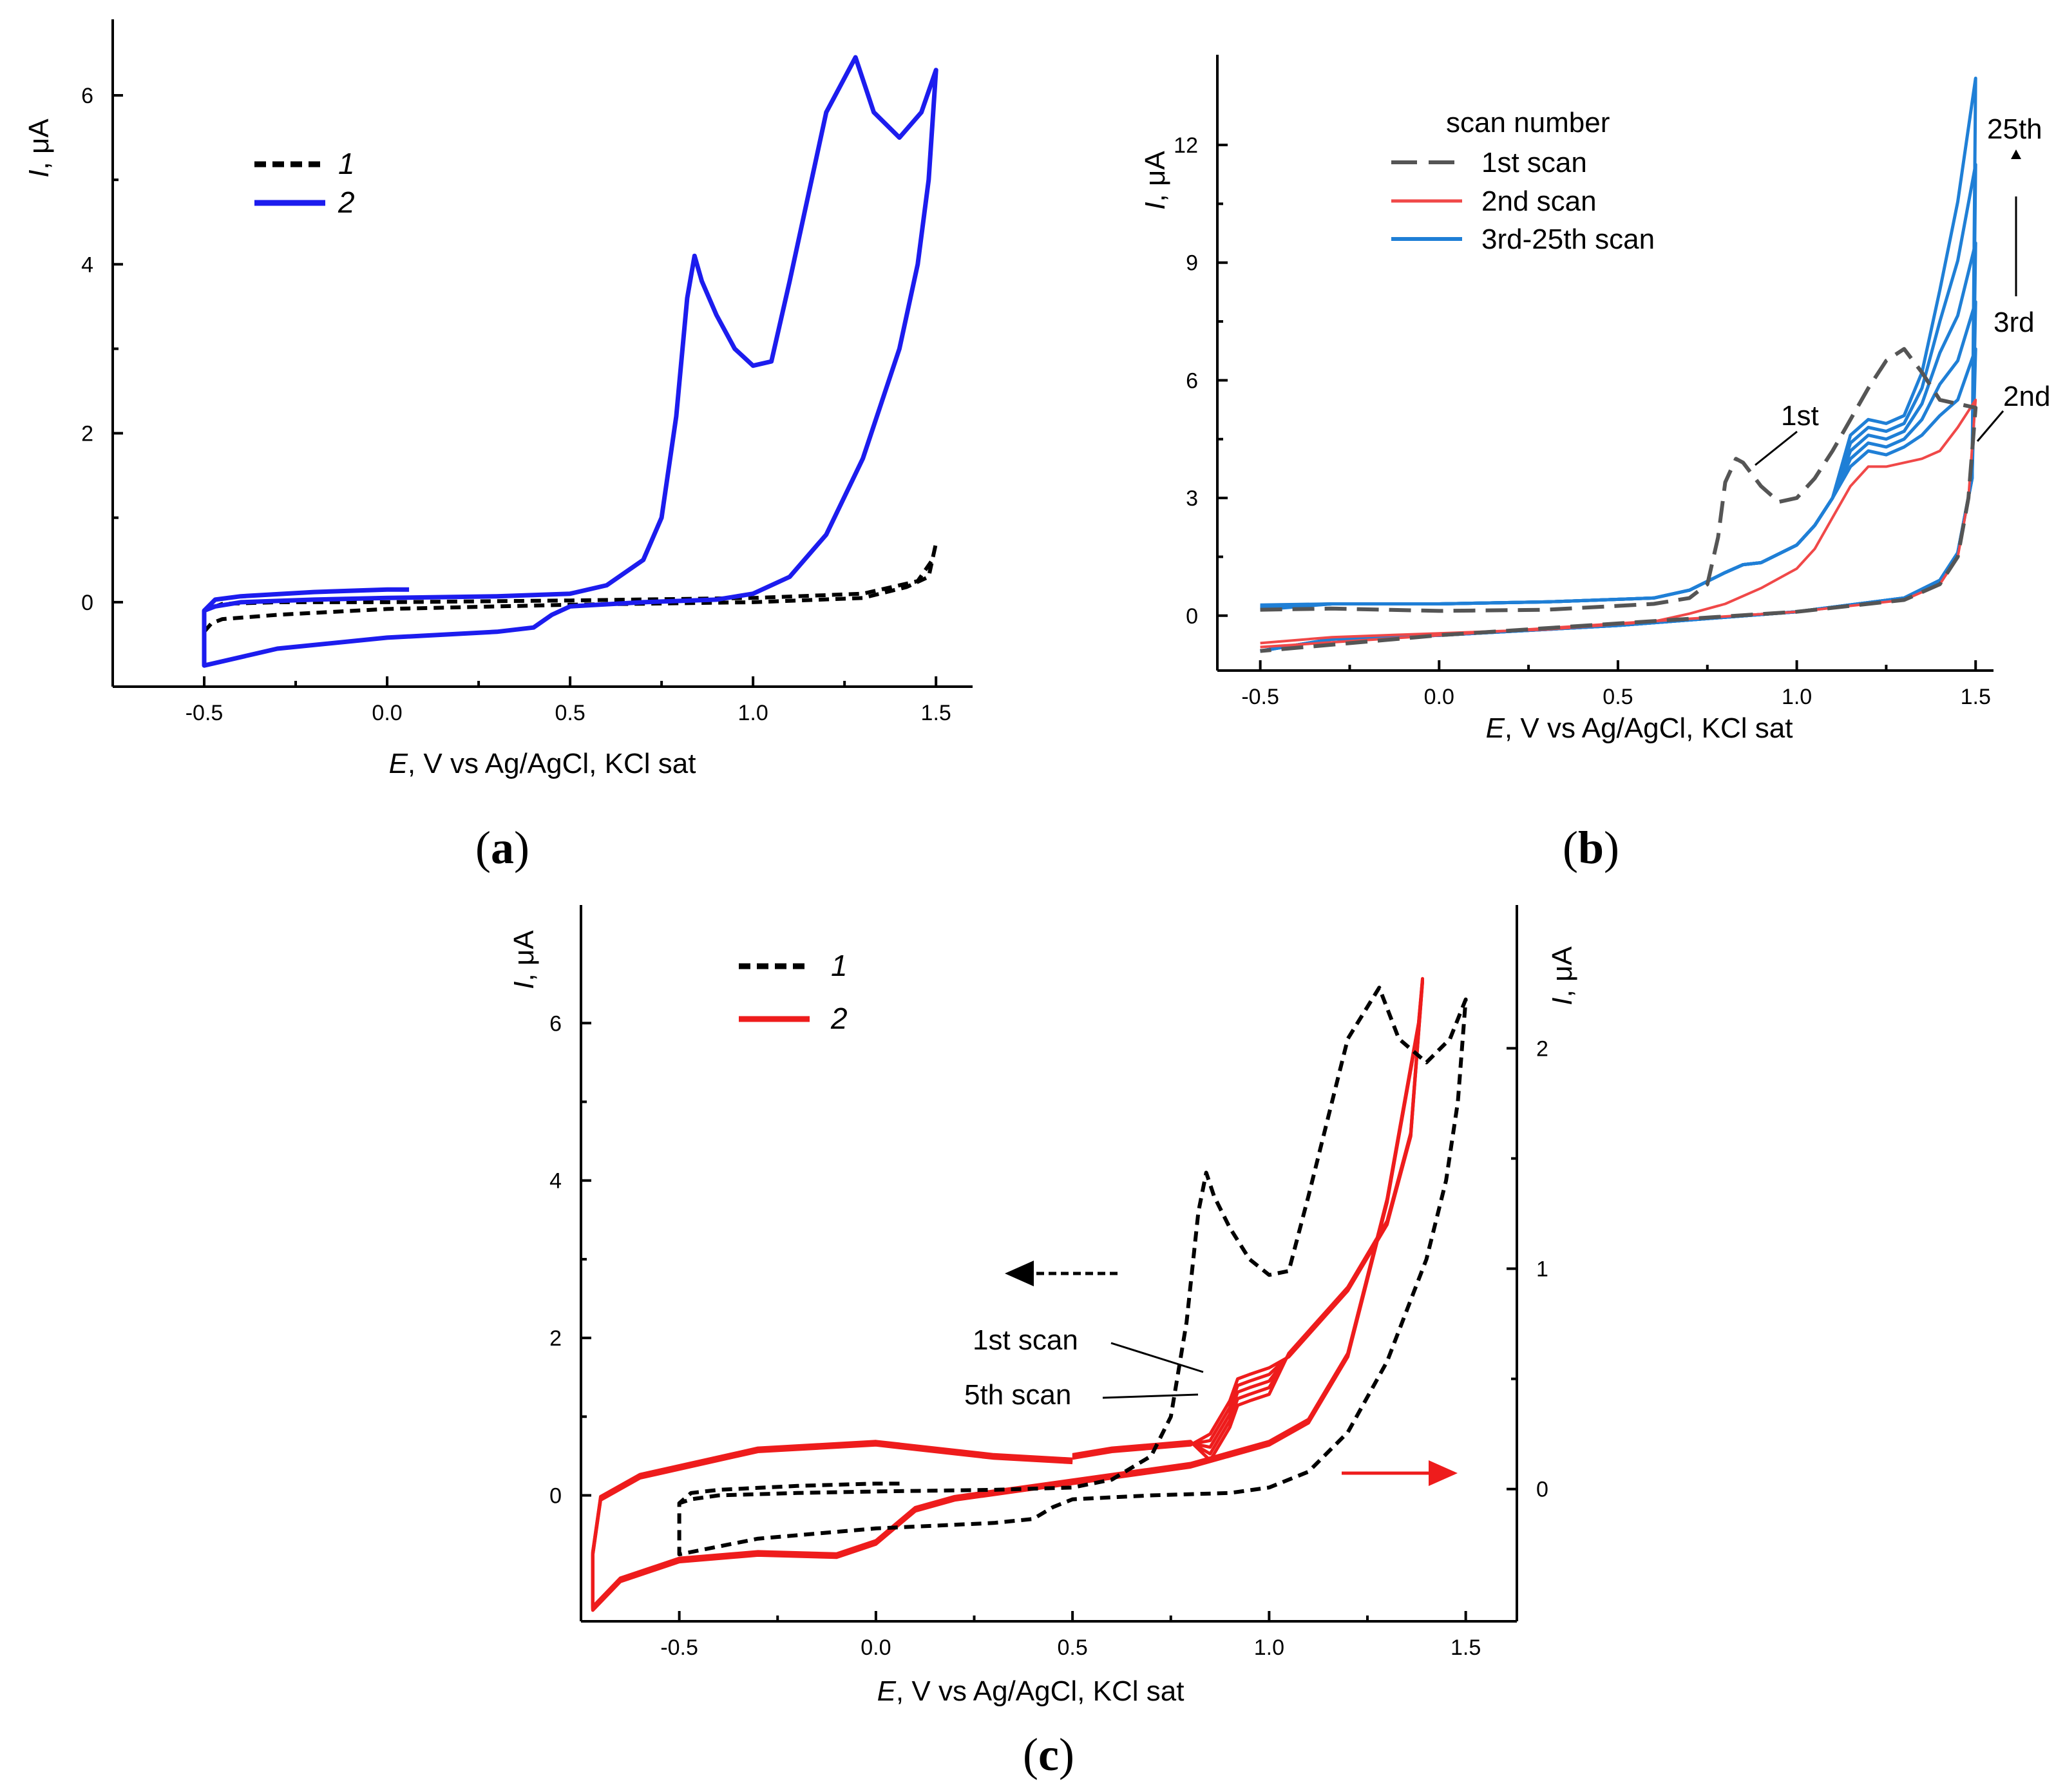 This screenshot has width=2065, height=1792. What do you see at coordinates (1192, 499) in the screenshot?
I see `panel-b-y-tick-label: 3` at bounding box center [1192, 499].